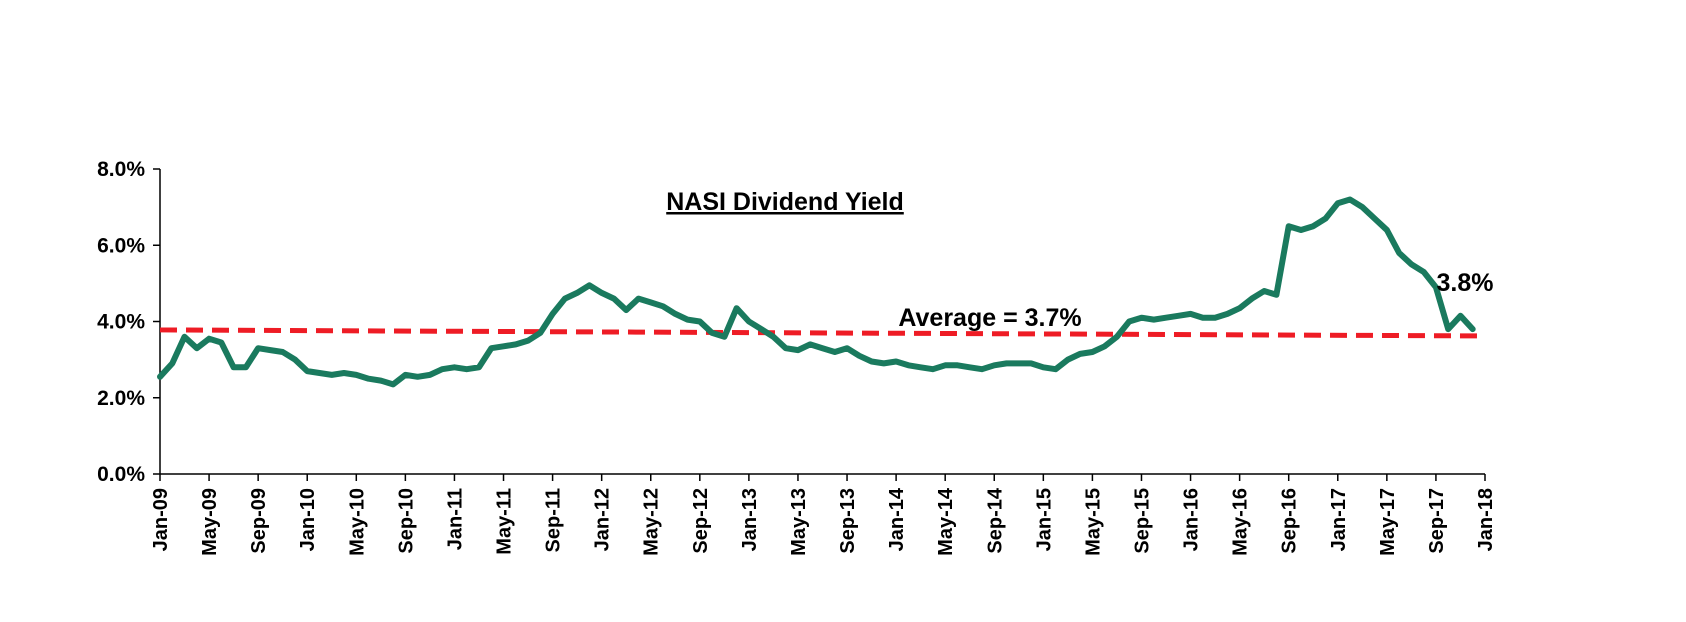  Describe the element at coordinates (603, 519) in the screenshot. I see `x-tick-label: Jan-12` at that location.